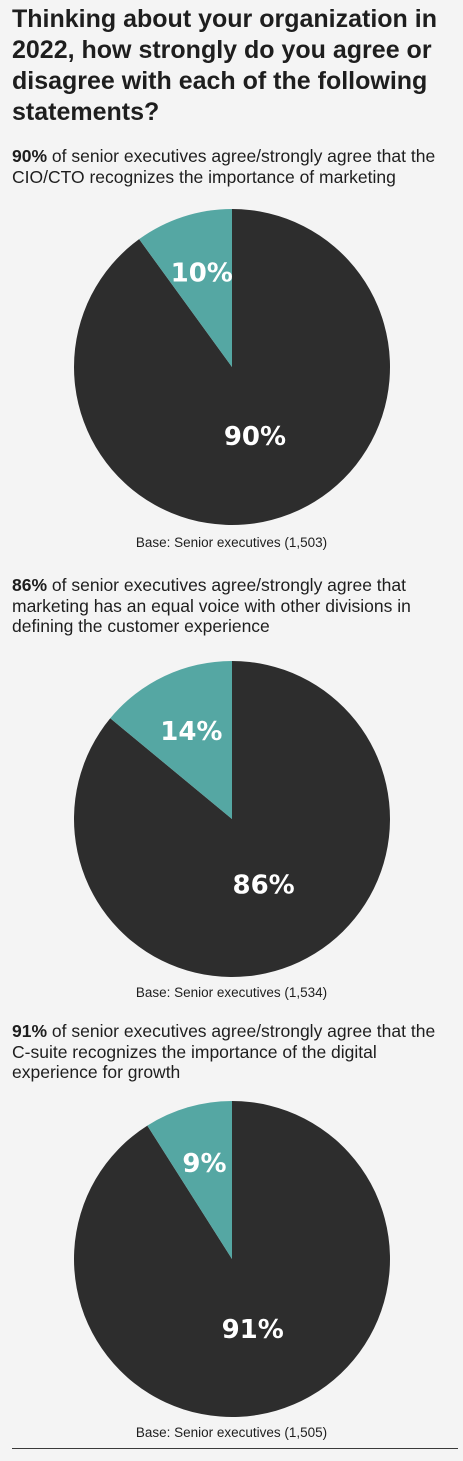  What do you see at coordinates (231, 1432) in the screenshot?
I see `base-note: Base: Senior executives (1,505)` at bounding box center [231, 1432].